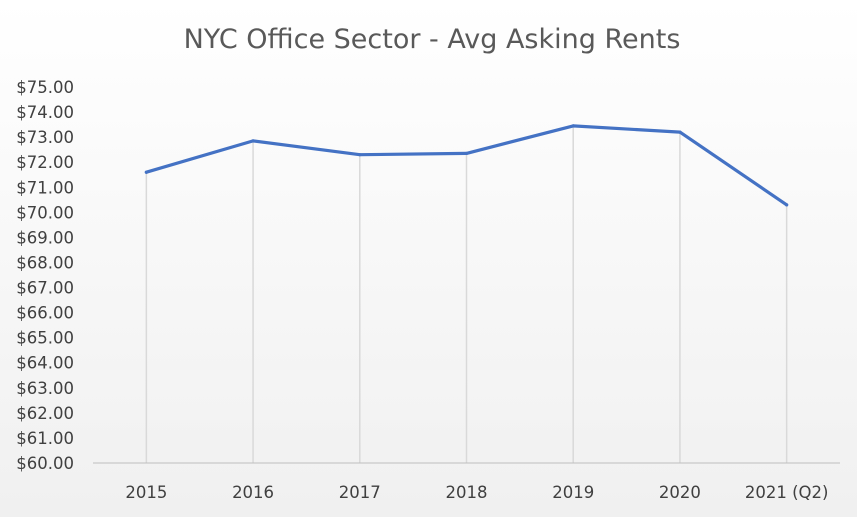  I want to click on x-tick-label: 2015, so click(146, 492).